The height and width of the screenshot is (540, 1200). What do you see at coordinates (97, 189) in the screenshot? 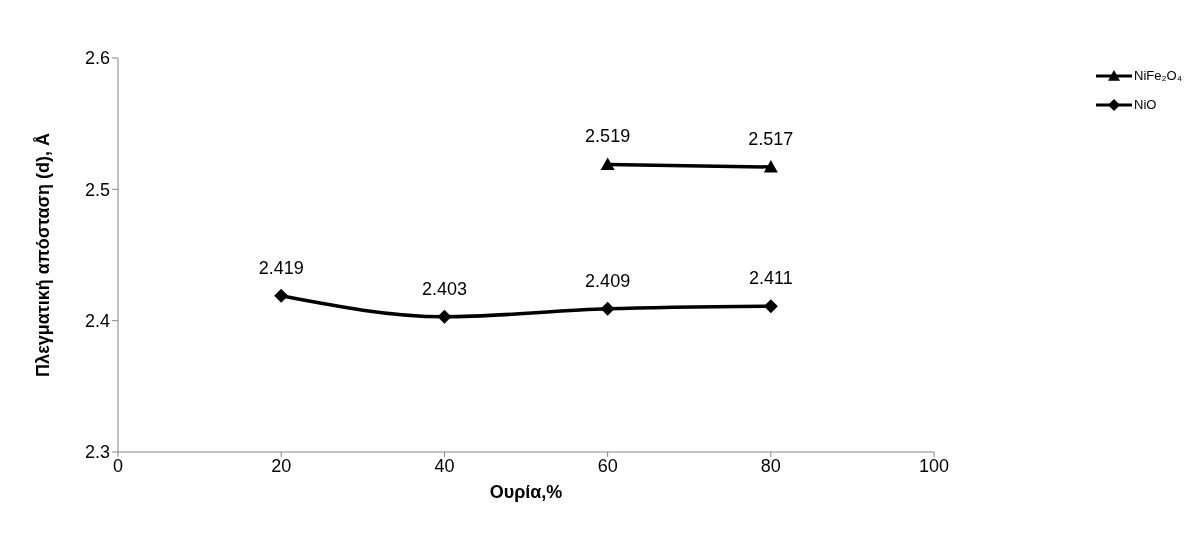
I see `y-tick-label: 2.5` at bounding box center [97, 189].